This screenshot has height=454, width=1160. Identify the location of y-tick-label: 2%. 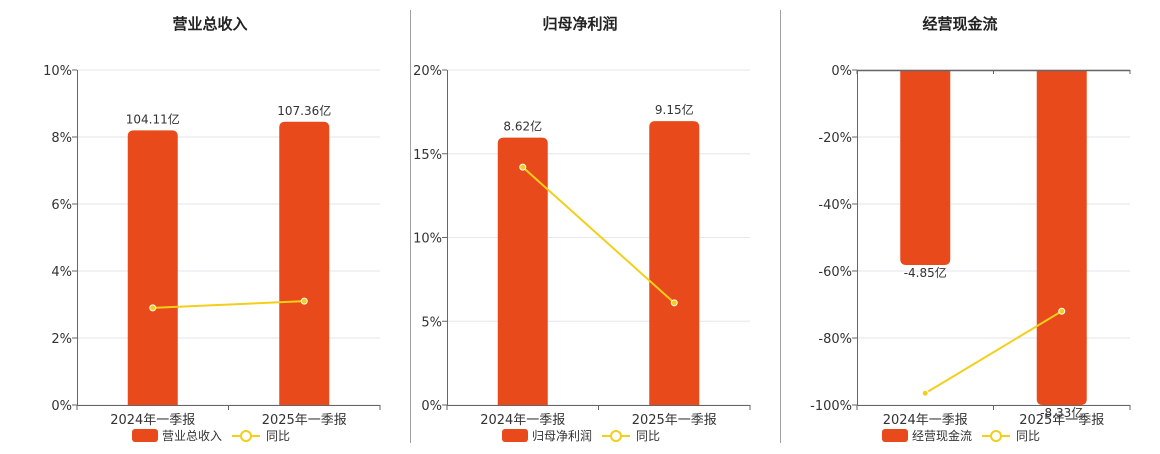
(61, 339).